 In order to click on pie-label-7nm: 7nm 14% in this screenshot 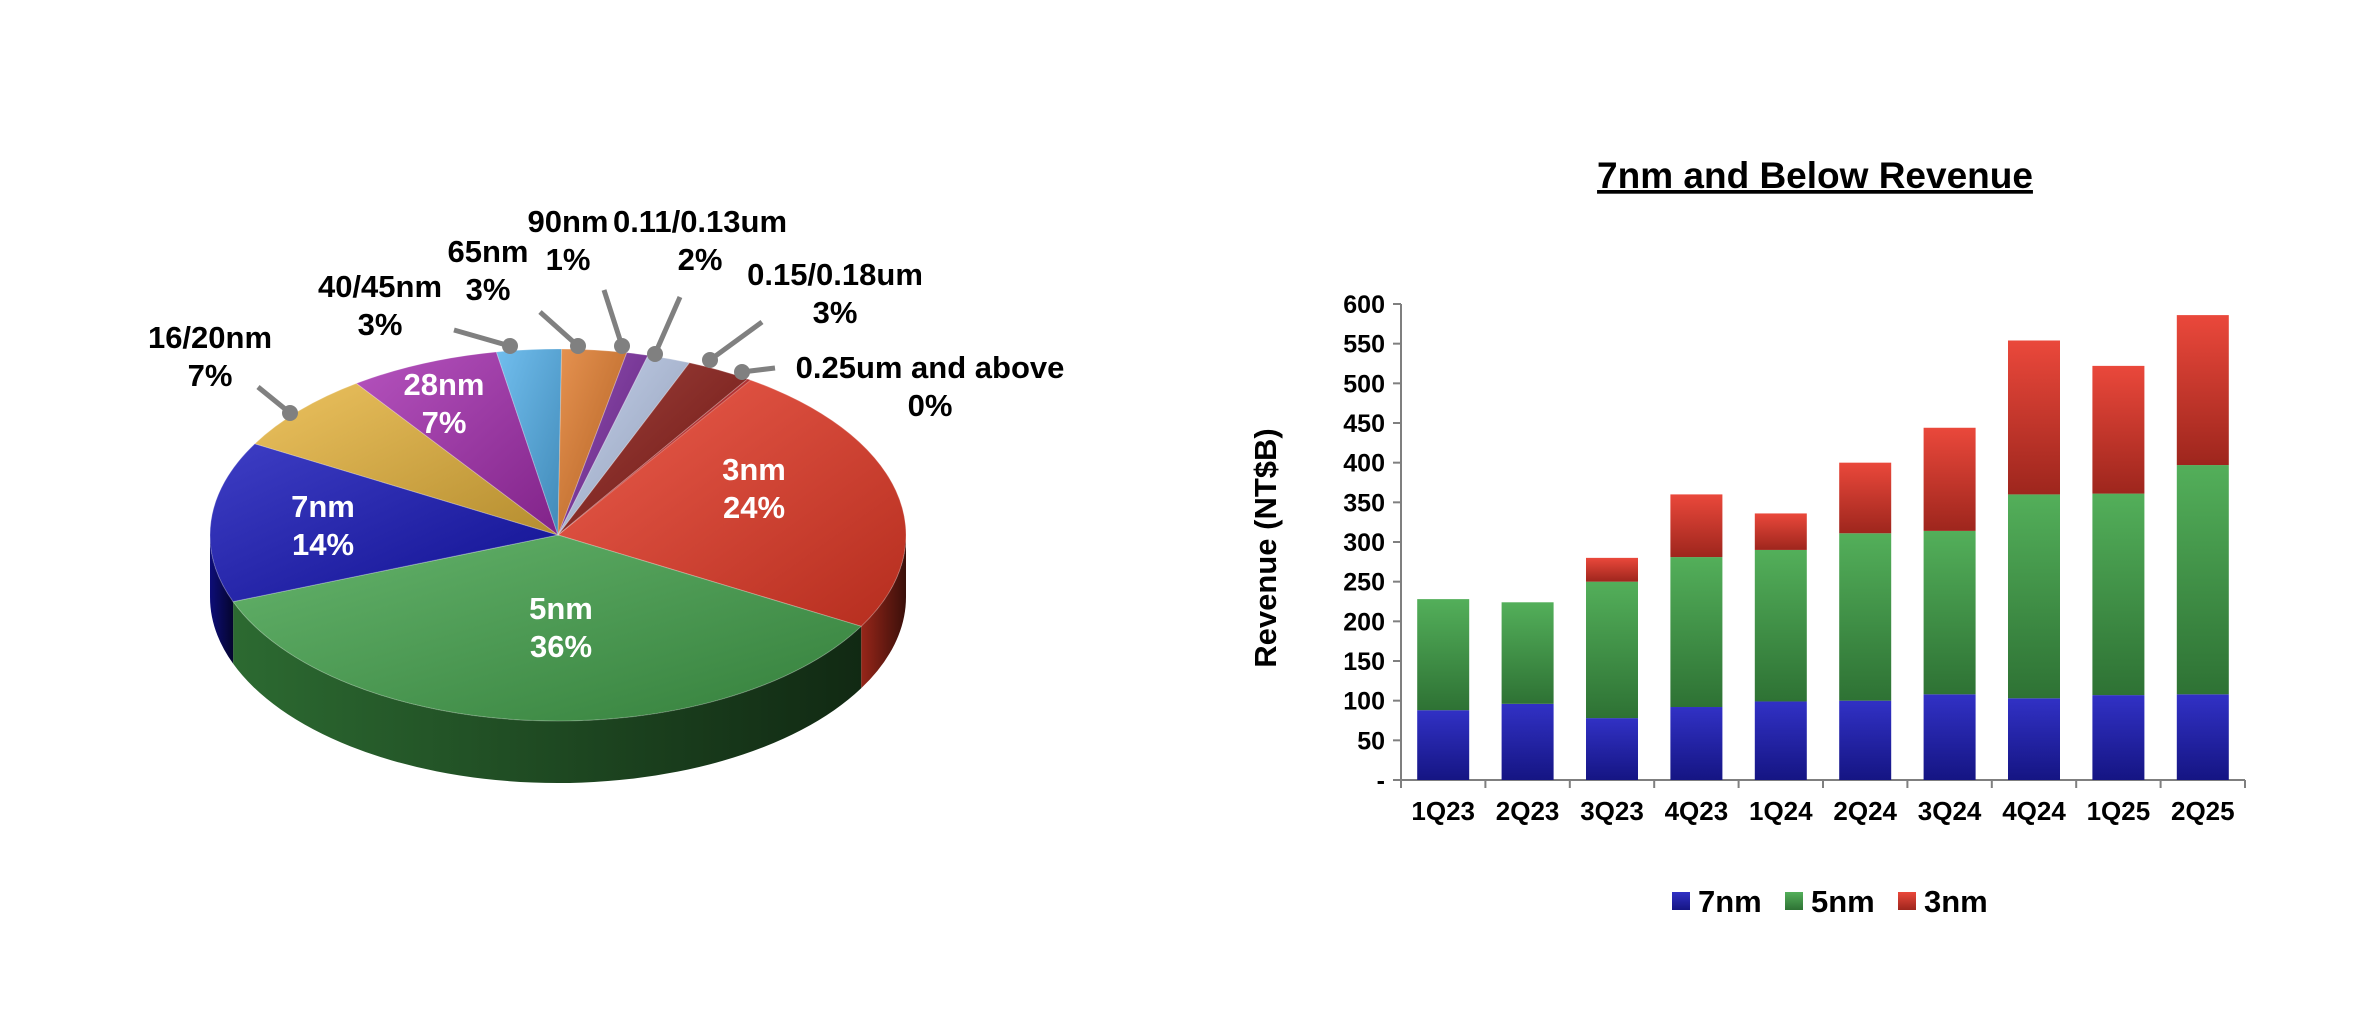, I will do `click(323, 525)`.